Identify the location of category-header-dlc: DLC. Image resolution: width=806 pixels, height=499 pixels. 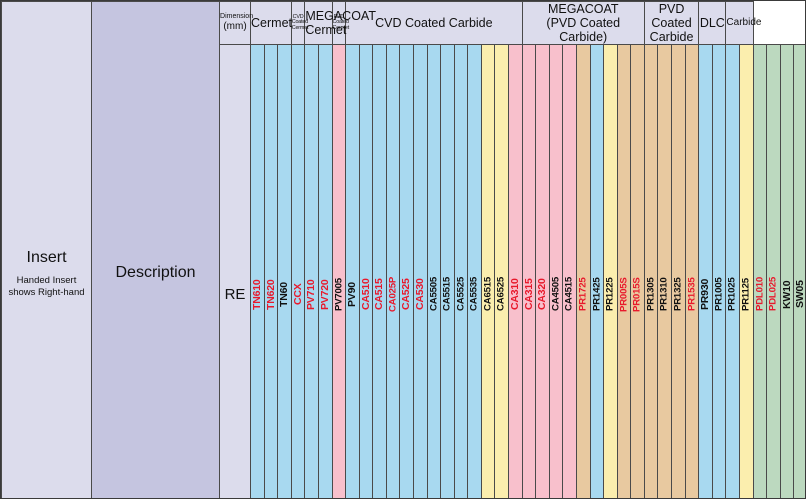
(712, 23).